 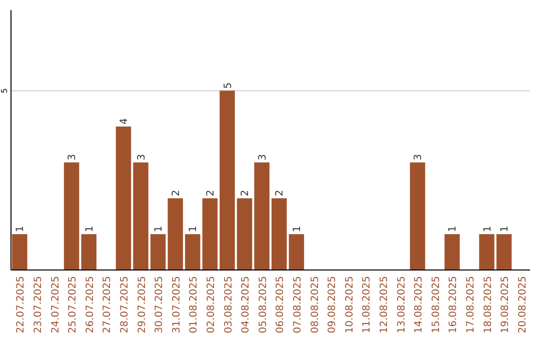 I want to click on x-tick-label: 09.08.2025, so click(x=332, y=305).